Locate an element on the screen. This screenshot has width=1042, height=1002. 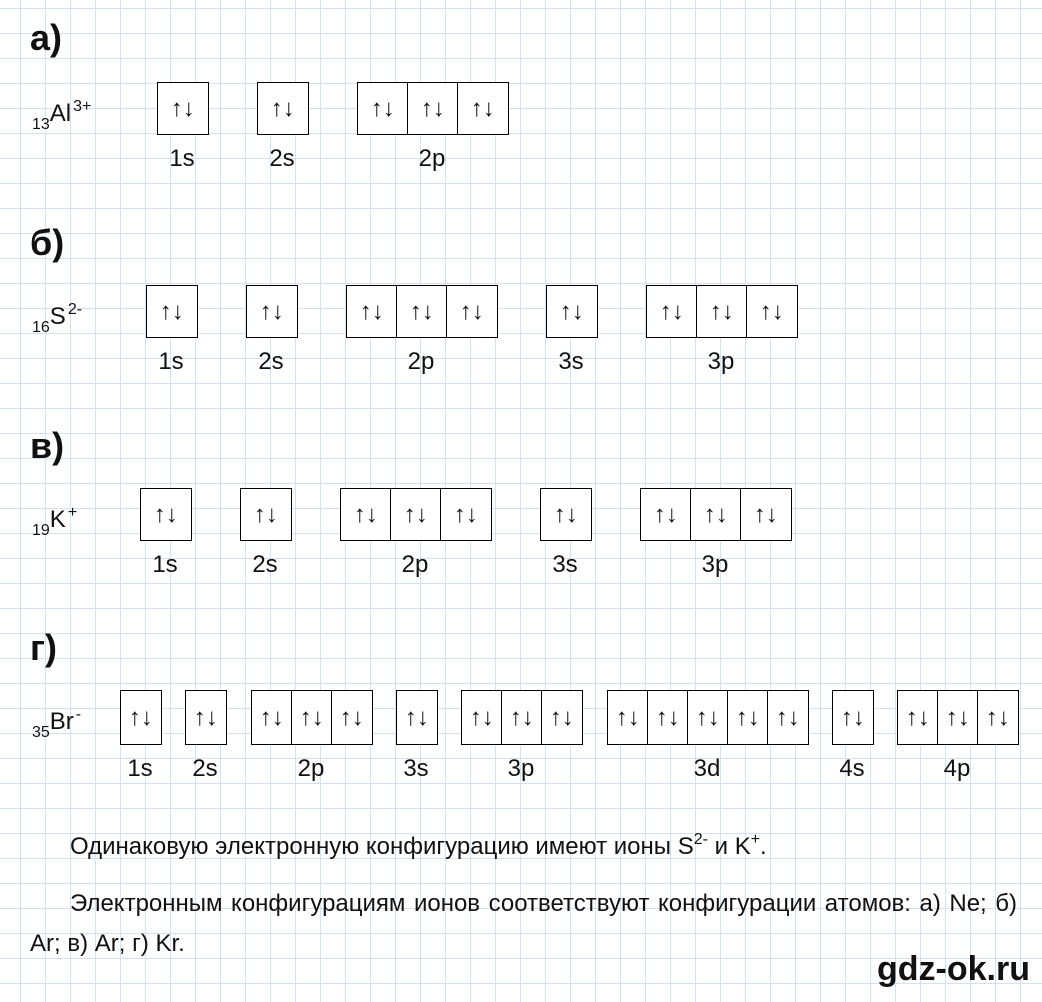
ion-symbol: Al is located at coordinates (60, 113).